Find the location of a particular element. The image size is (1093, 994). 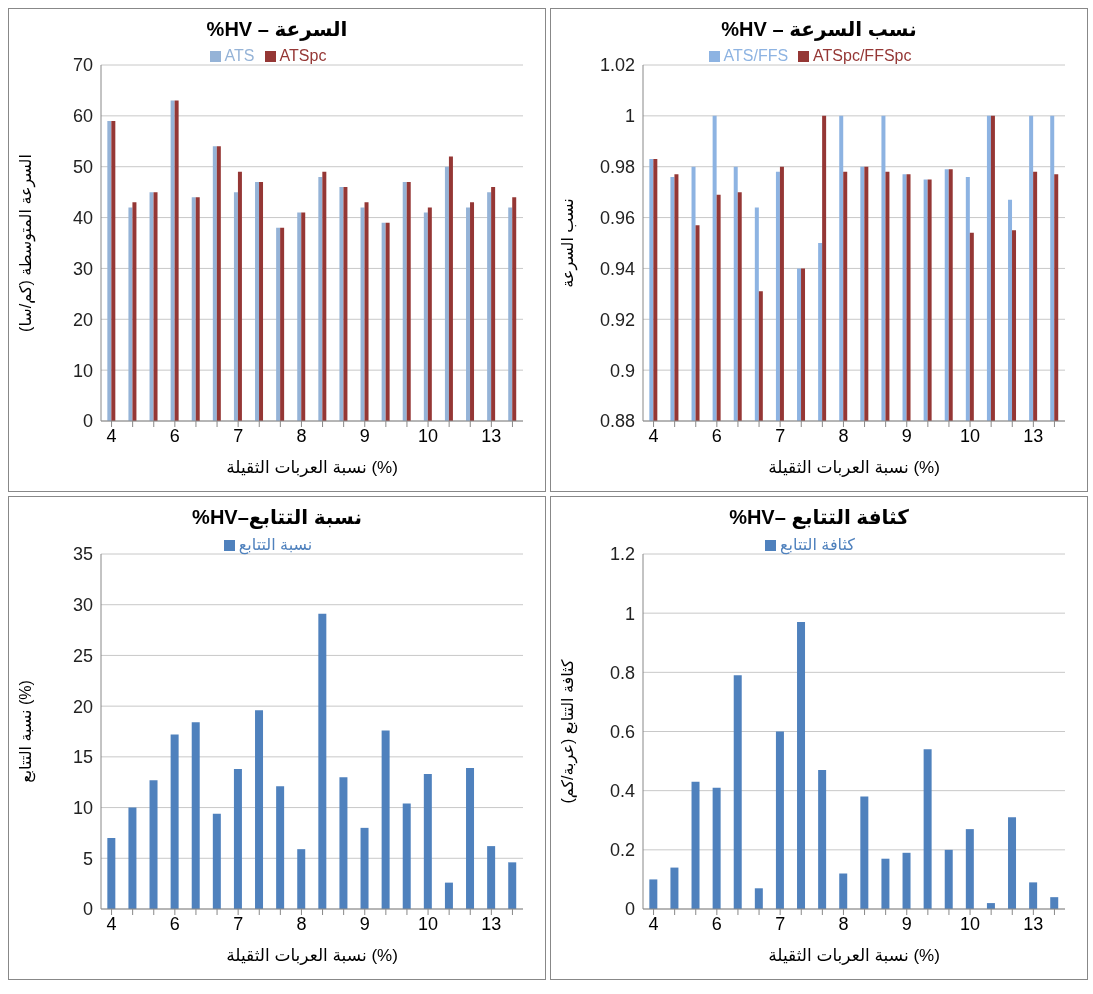

y-tick-label: 0.92 is located at coordinates (617, 319).